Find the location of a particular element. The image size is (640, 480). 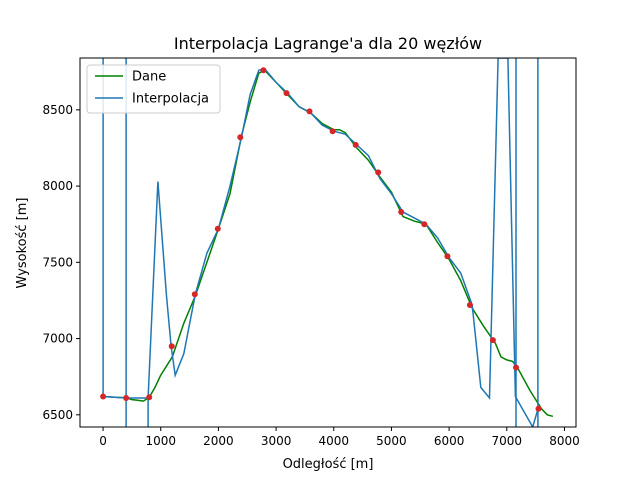

x-tick-label: 7000 is located at coordinates (507, 441).